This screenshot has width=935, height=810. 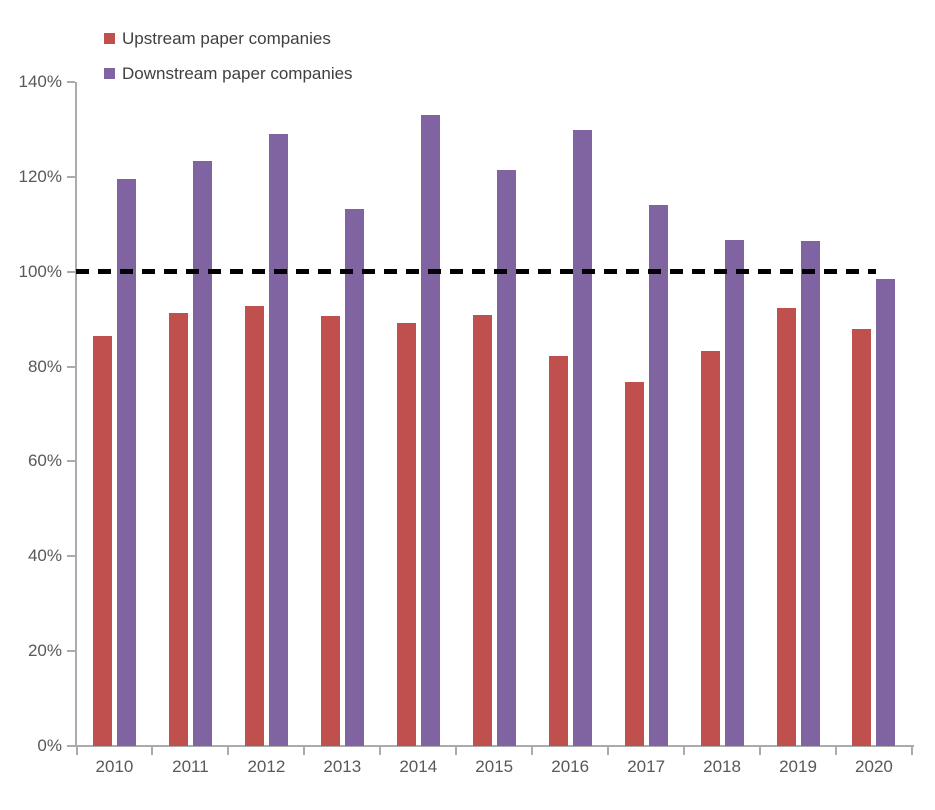 What do you see at coordinates (506, 457) in the screenshot?
I see `bar-downstream-2015` at bounding box center [506, 457].